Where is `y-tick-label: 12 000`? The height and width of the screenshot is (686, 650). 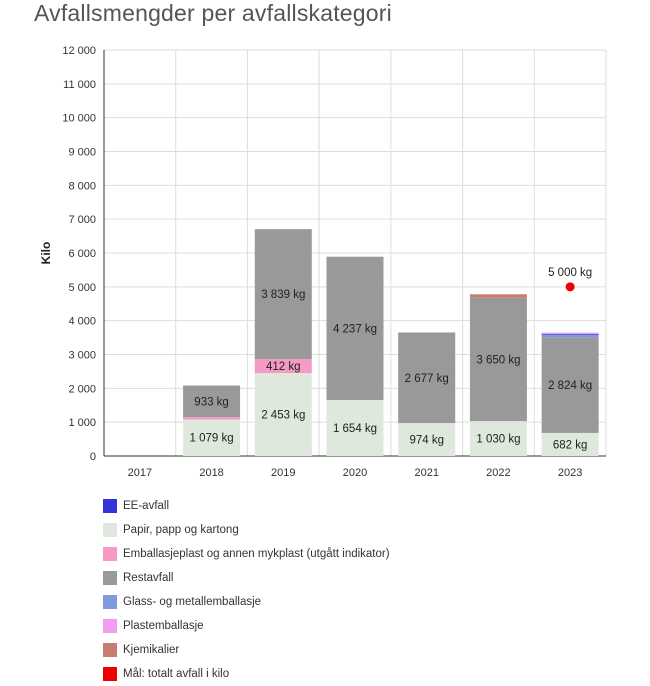
y-tick-label: 12 000 is located at coordinates (79, 51).